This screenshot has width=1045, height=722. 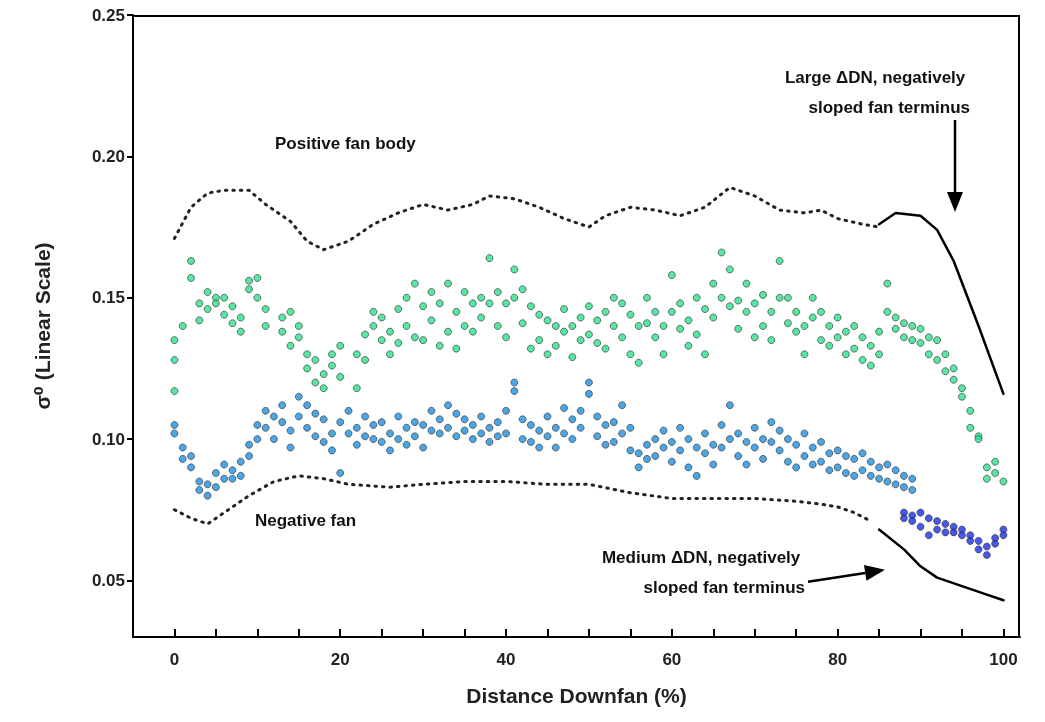 I want to click on x-tick-label: 100, so click(x=1003, y=659).